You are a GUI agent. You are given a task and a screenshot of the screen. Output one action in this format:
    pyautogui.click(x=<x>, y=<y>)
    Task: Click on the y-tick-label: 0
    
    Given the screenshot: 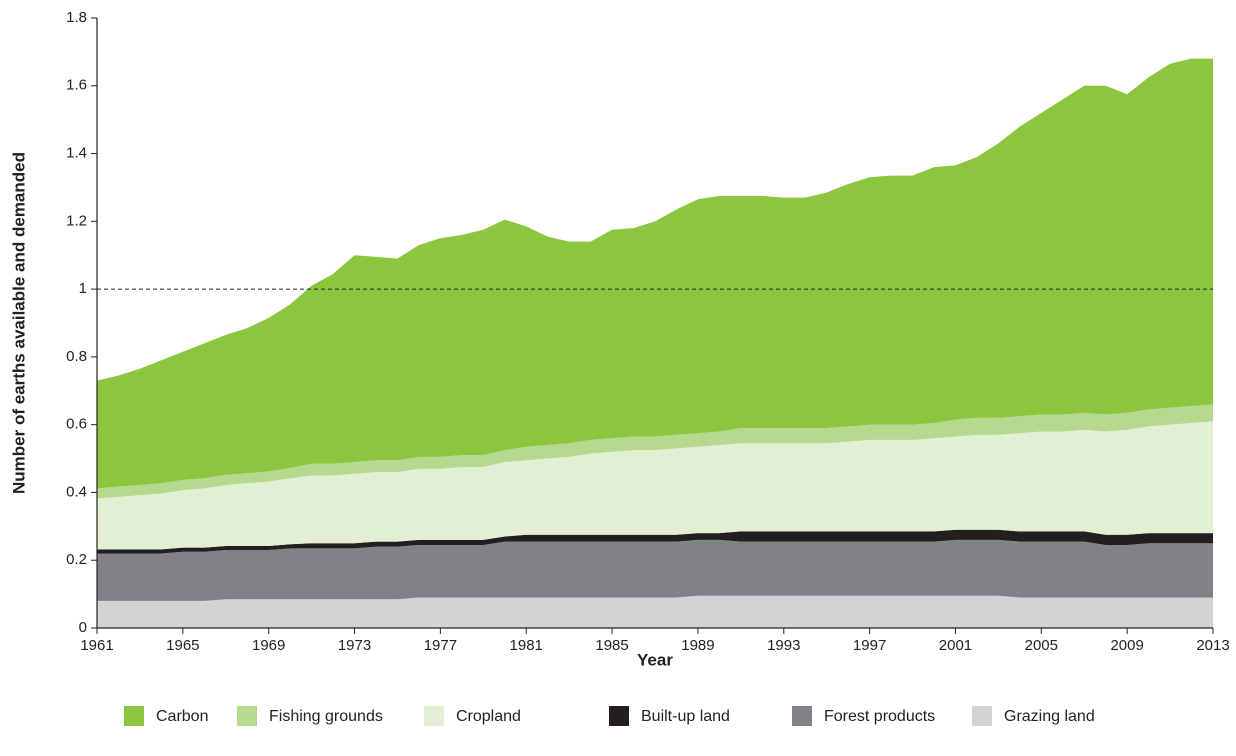 What is the action you would take?
    pyautogui.click(x=83, y=627)
    